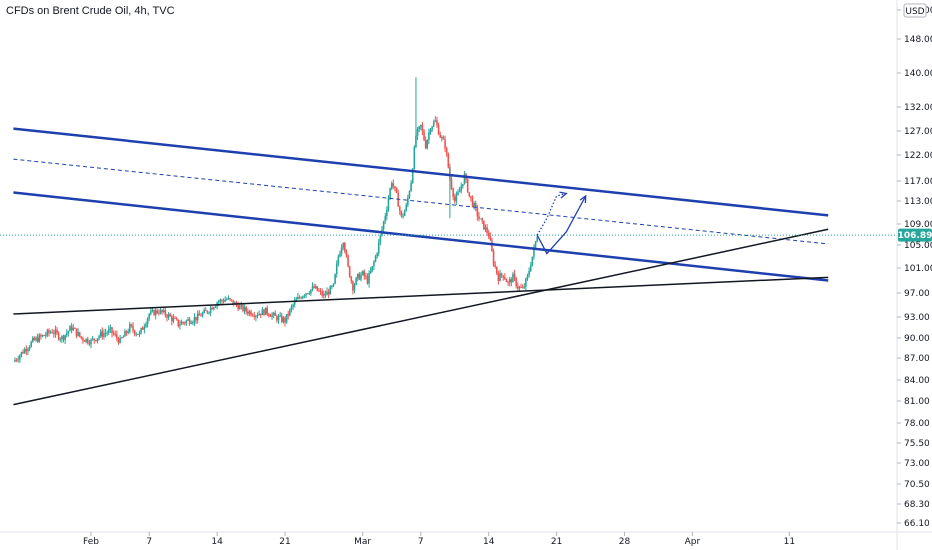  Describe the element at coordinates (421, 201) in the screenshot. I see `channel-midline` at that location.